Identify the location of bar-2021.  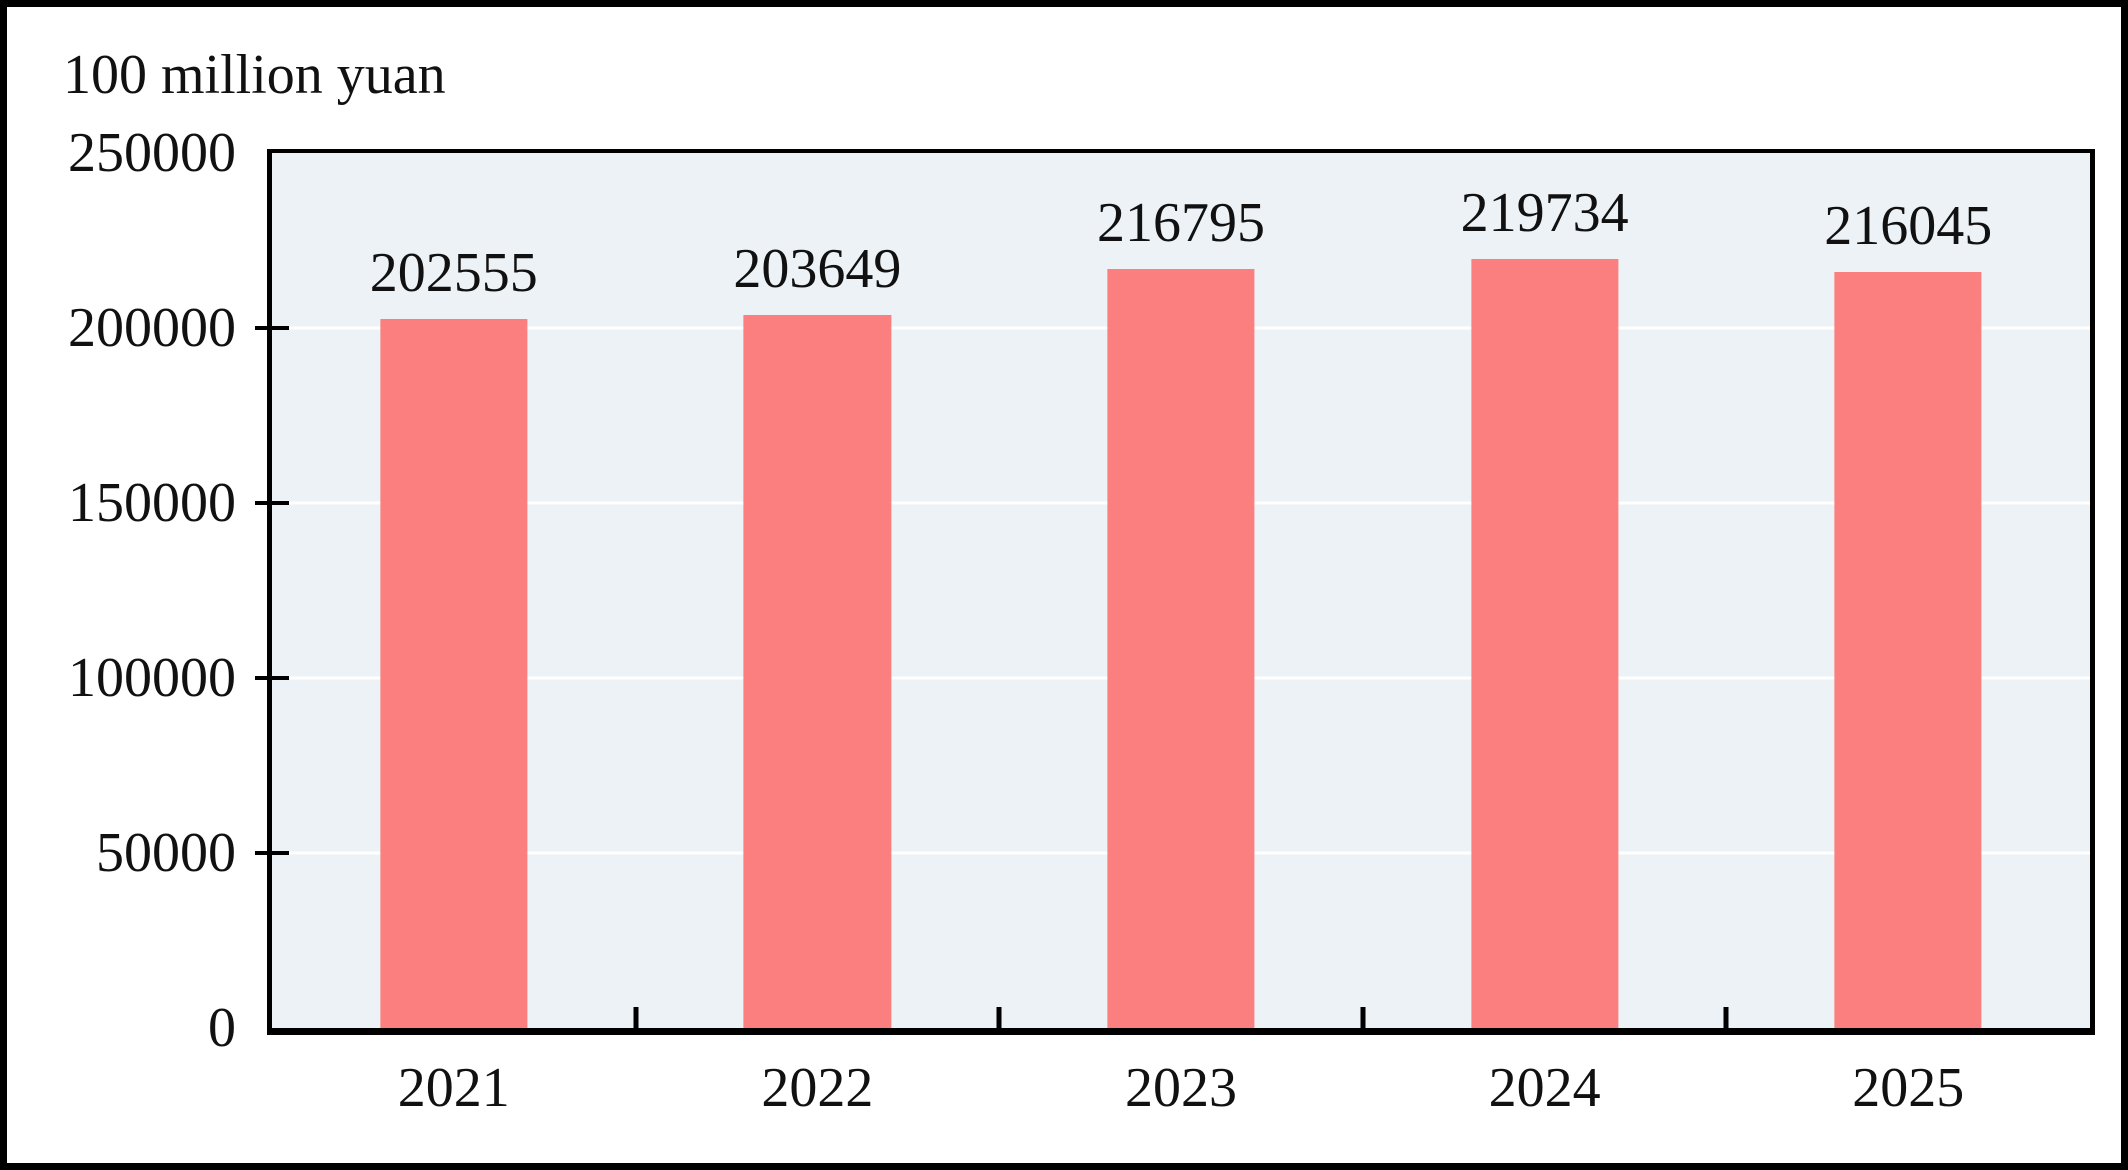
(454, 673).